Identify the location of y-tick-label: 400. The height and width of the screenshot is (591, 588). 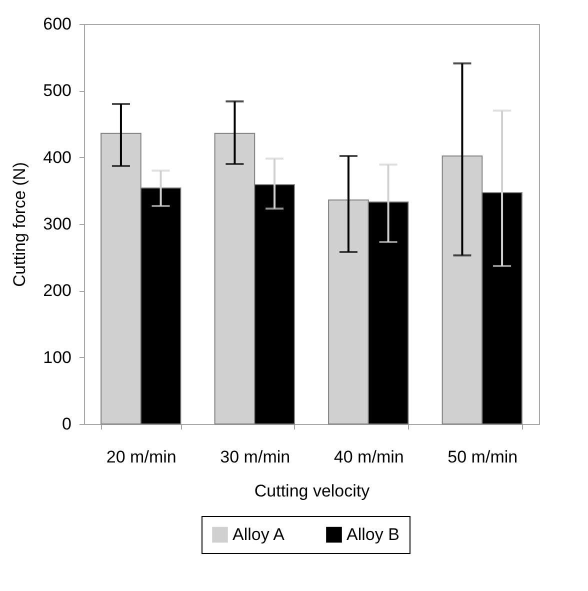
(57, 157).